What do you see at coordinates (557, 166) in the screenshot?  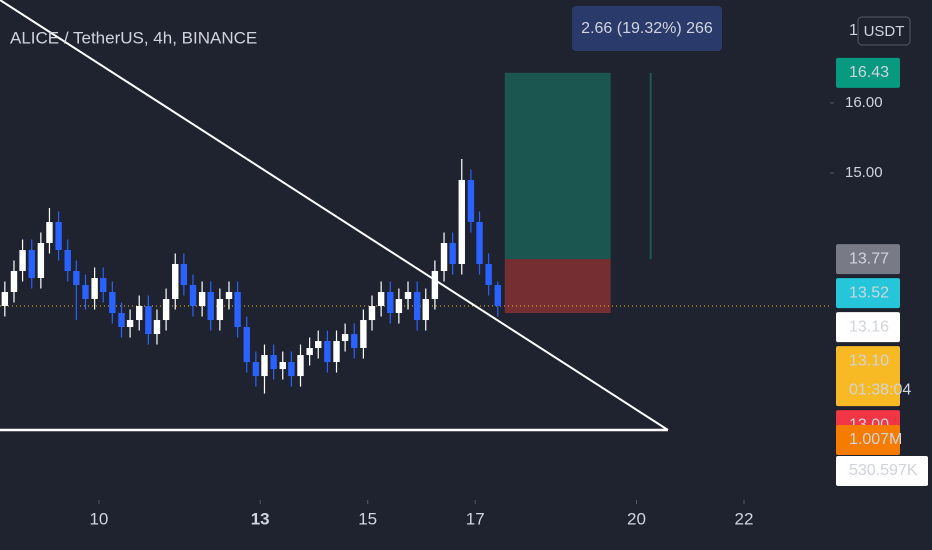 I see `profit-zone` at bounding box center [557, 166].